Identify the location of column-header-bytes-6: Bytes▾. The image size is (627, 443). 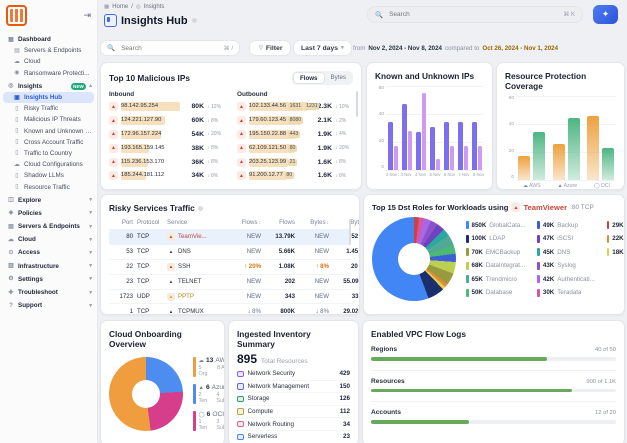
(344, 222).